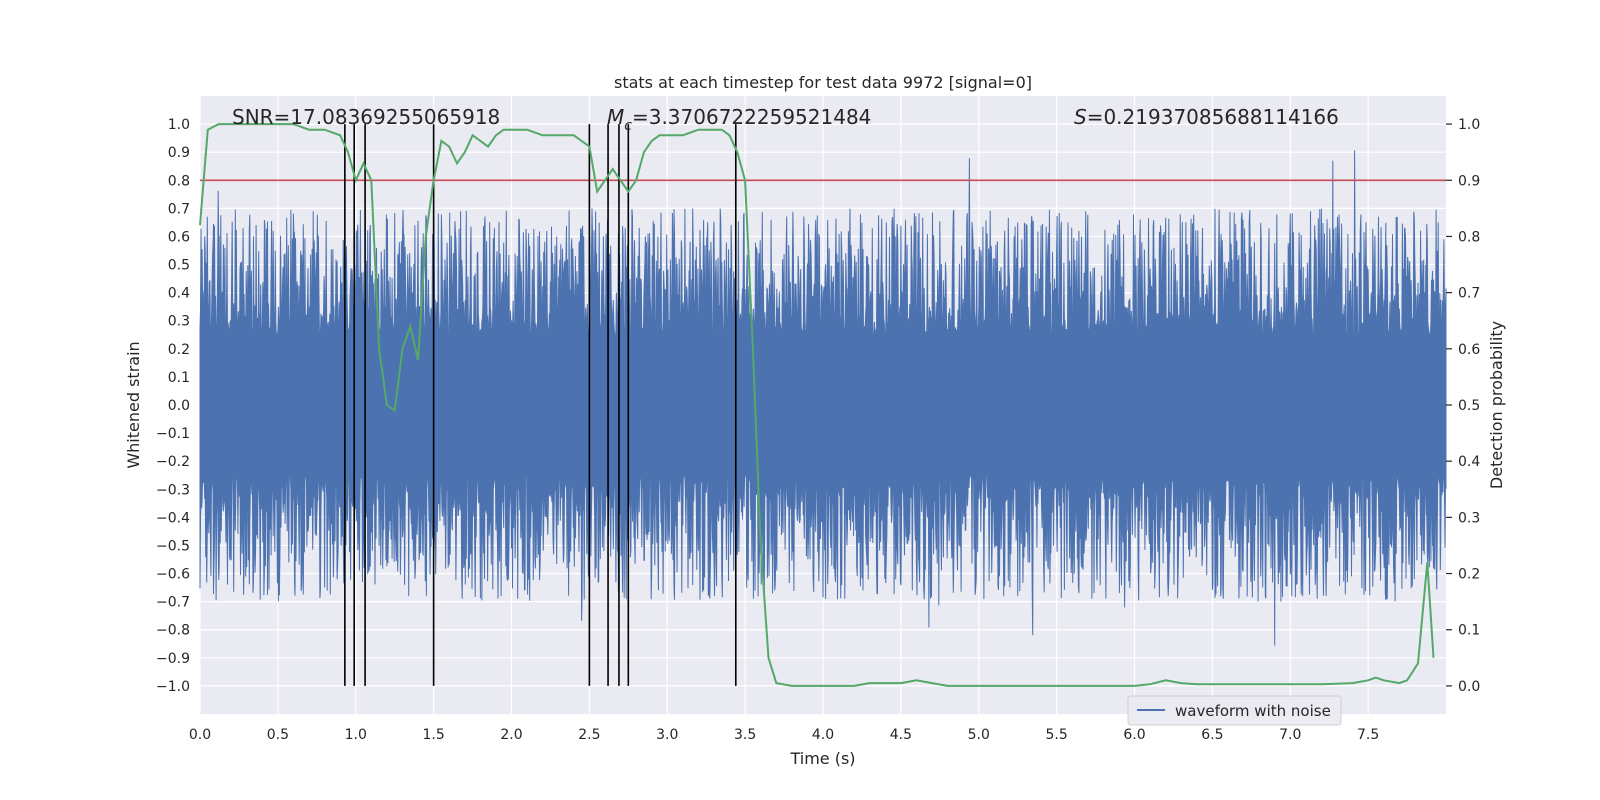  Describe the element at coordinates (179, 153) in the screenshot. I see `y-left-tick-label: 0.9` at that location.